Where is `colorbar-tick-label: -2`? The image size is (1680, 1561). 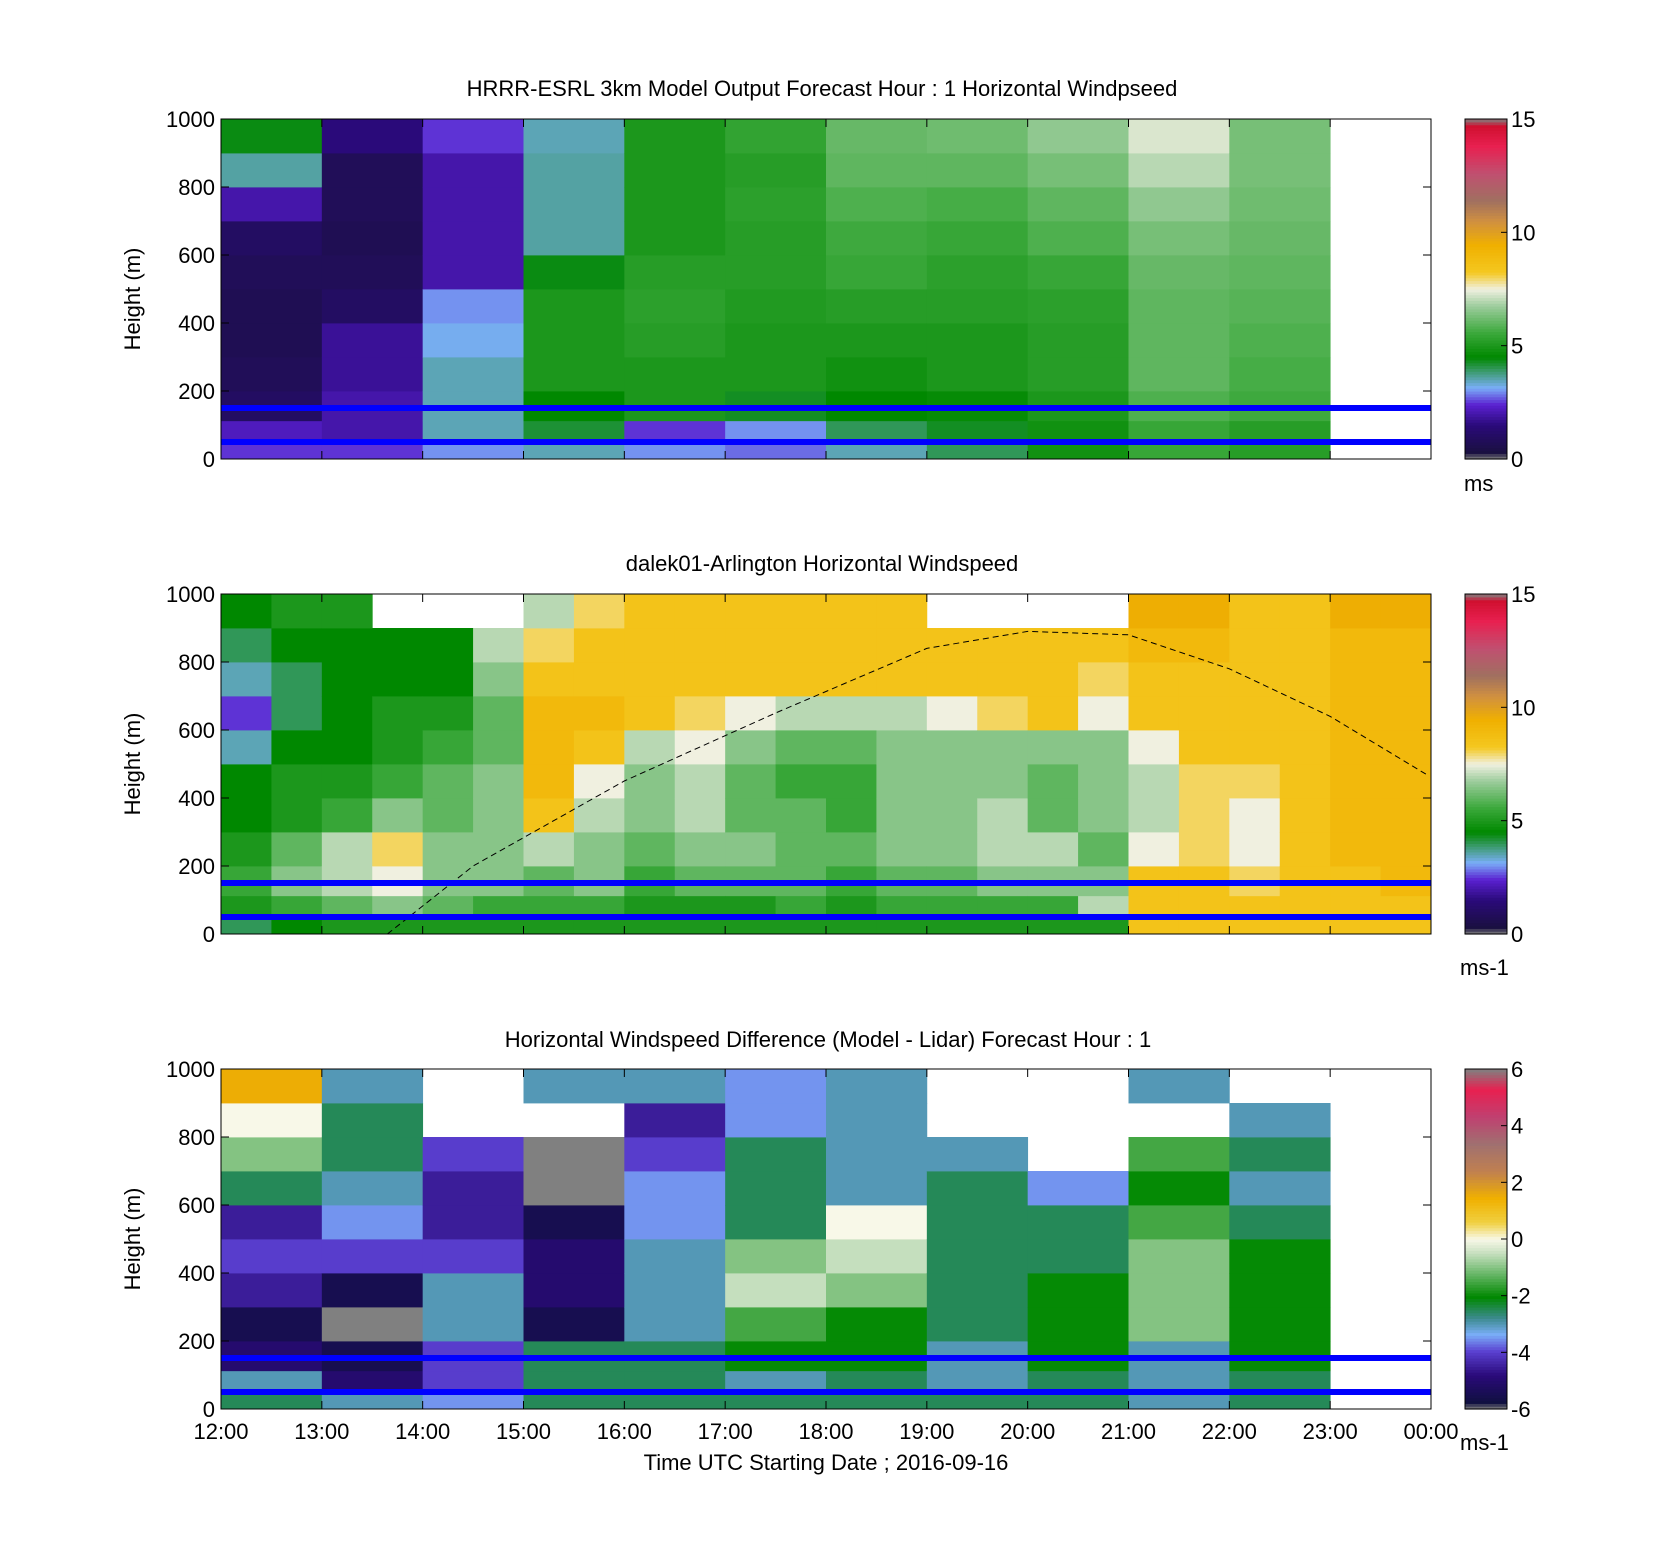
colorbar-tick-label: -2 is located at coordinates (1521, 1296).